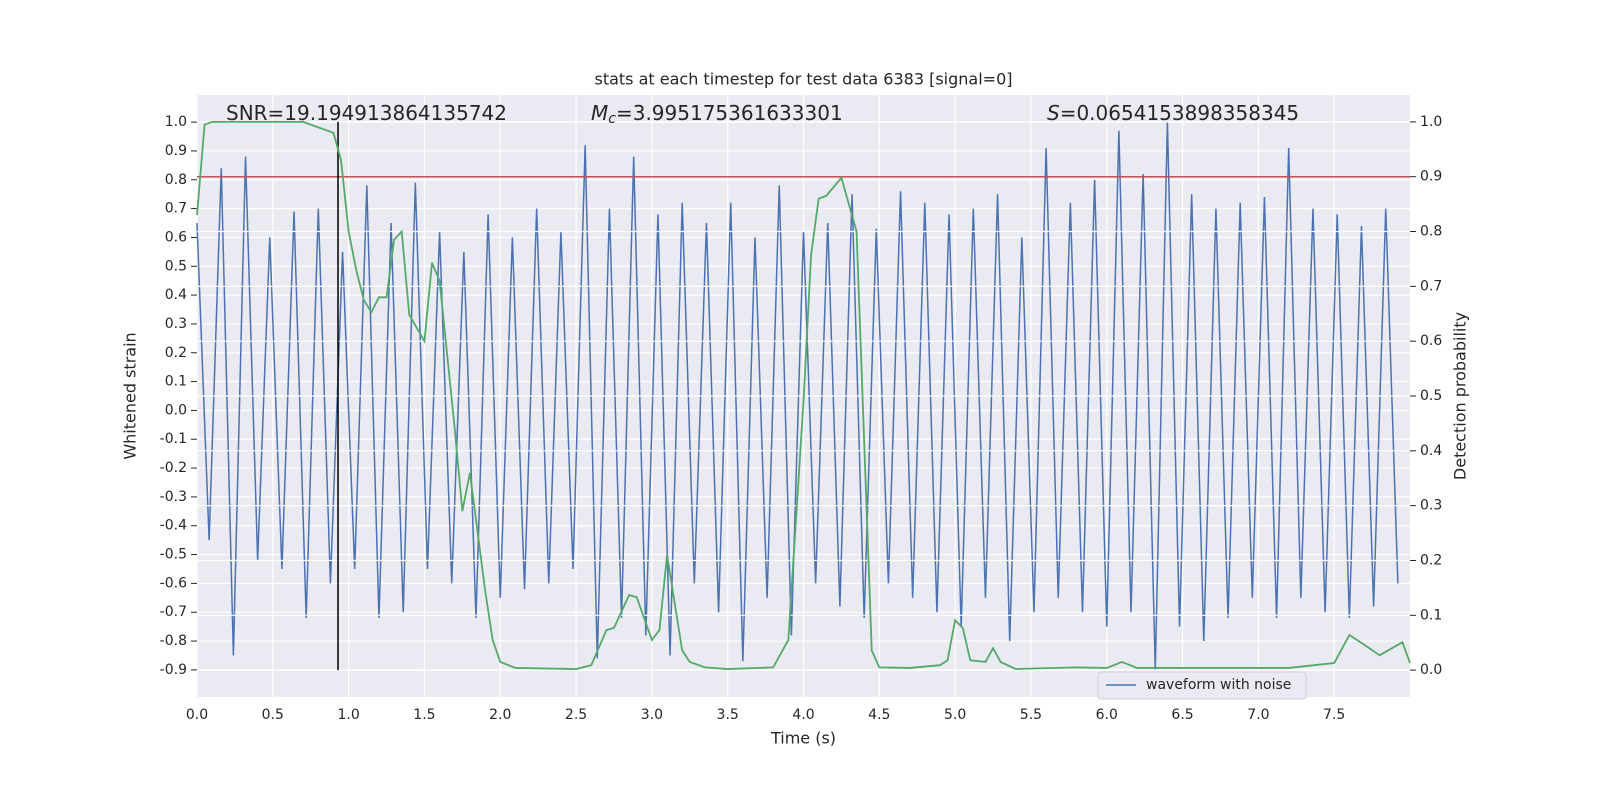 The height and width of the screenshot is (804, 1600). What do you see at coordinates (1334, 715) in the screenshot?
I see `x-tick-label: 7.5` at bounding box center [1334, 715].